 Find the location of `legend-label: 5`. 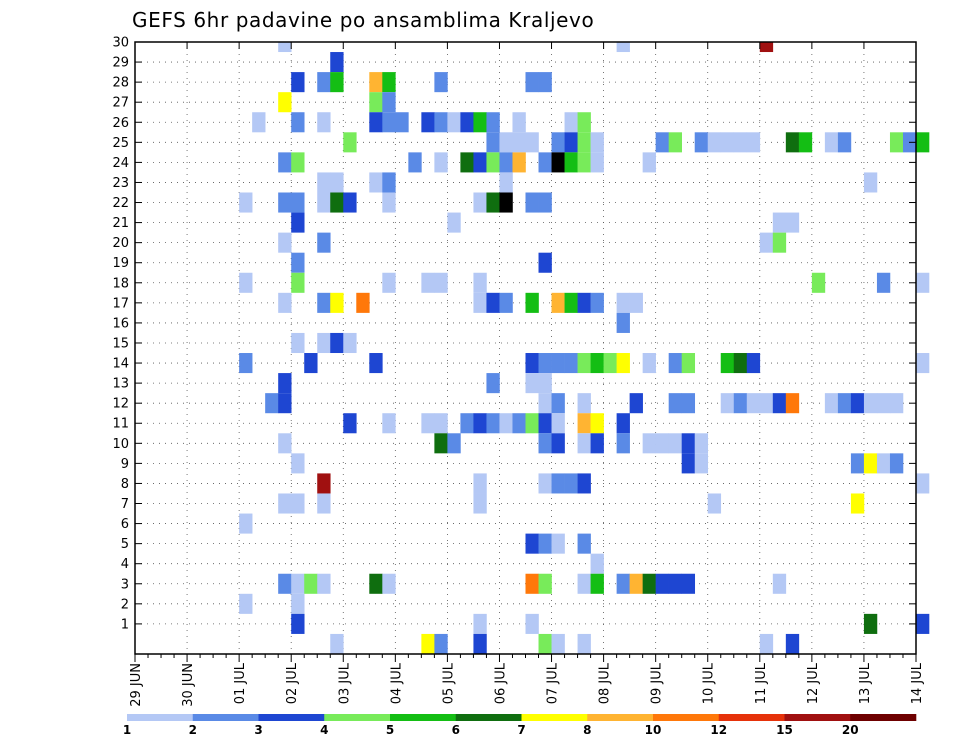

legend-label: 5 is located at coordinates (390, 730).